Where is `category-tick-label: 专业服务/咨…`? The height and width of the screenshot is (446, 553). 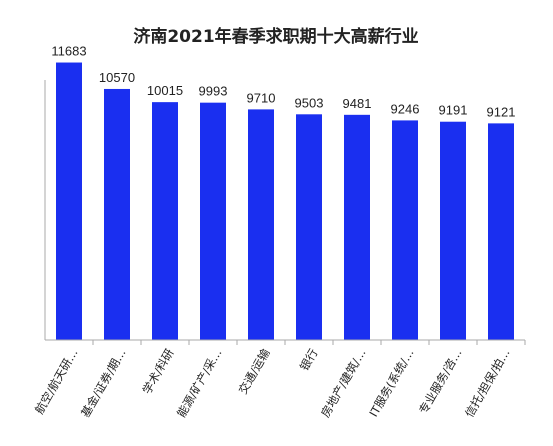 category-tick-label: 专业服务/咨… is located at coordinates (440, 381).